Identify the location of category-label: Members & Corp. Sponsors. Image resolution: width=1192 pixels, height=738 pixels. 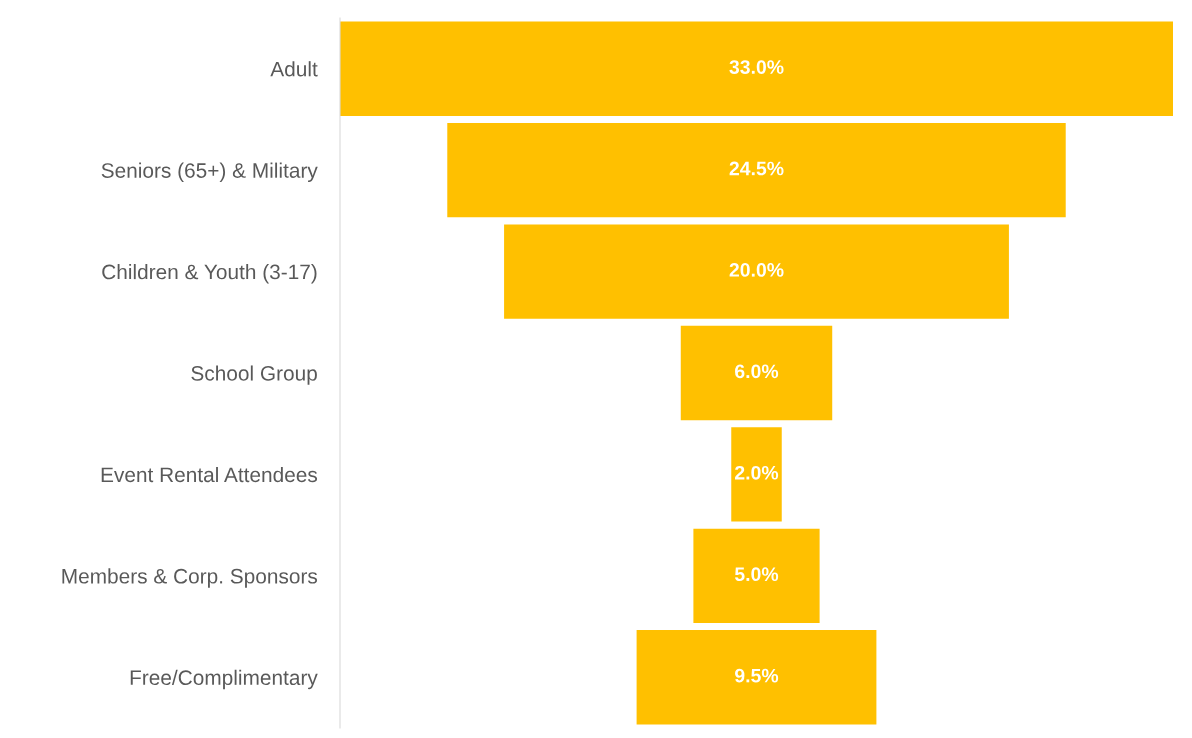
(190, 578).